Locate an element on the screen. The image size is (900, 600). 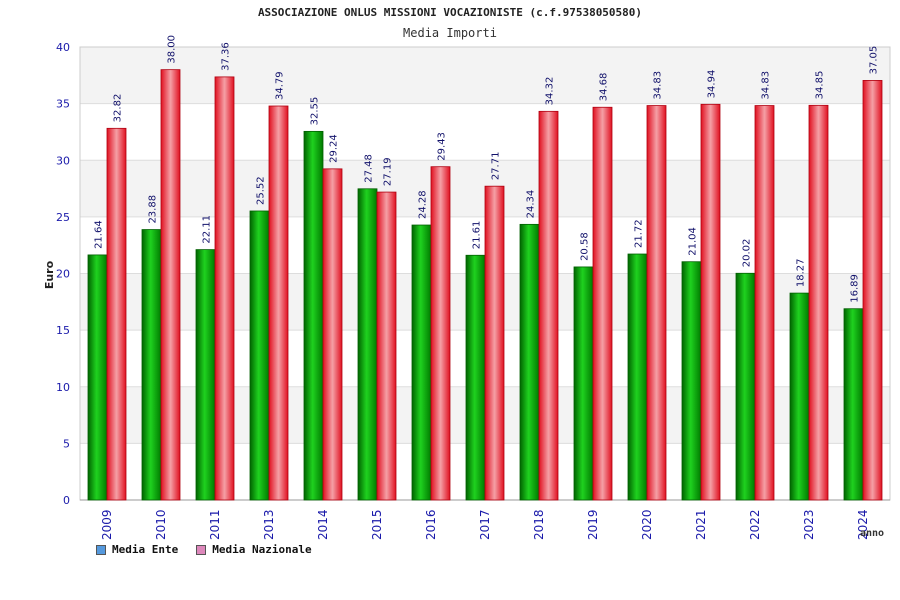
data-label: 37.05 is located at coordinates (874, 60).